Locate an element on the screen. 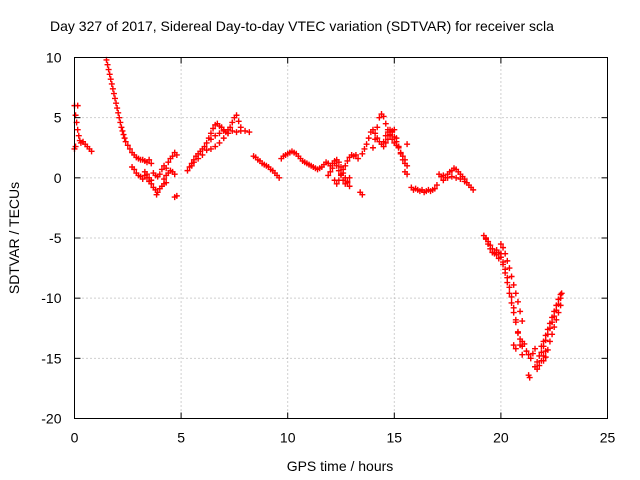 This screenshot has height=480, width=640. y-tick-label: 5 is located at coordinates (58, 118).